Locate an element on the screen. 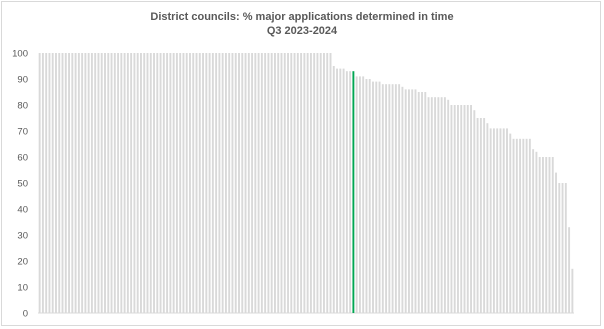 The height and width of the screenshot is (329, 604). y-tick-label: 40 is located at coordinates (22, 210).